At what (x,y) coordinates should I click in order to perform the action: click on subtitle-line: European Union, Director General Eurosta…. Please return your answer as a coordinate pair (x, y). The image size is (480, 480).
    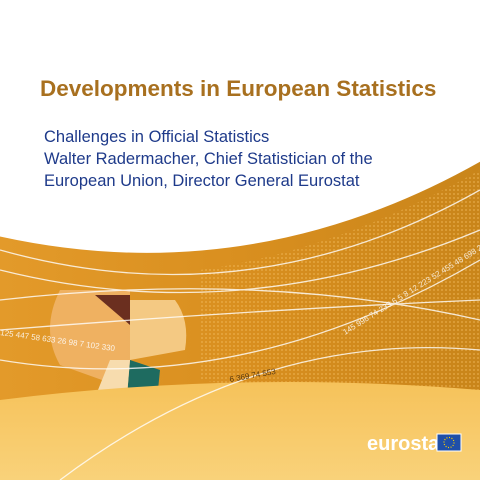
    Looking at the image, I should click on (202, 181).